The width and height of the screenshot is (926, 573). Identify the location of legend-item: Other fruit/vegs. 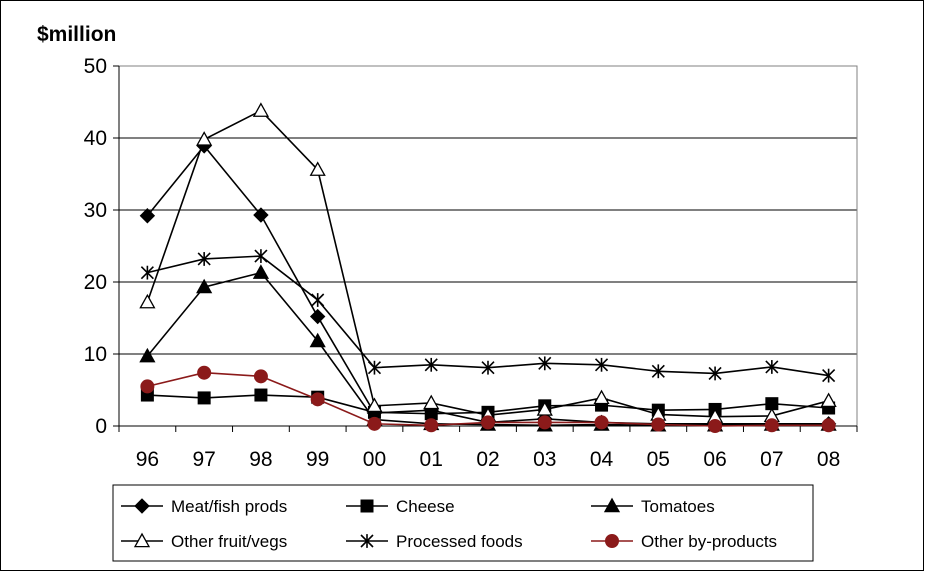
(204, 541).